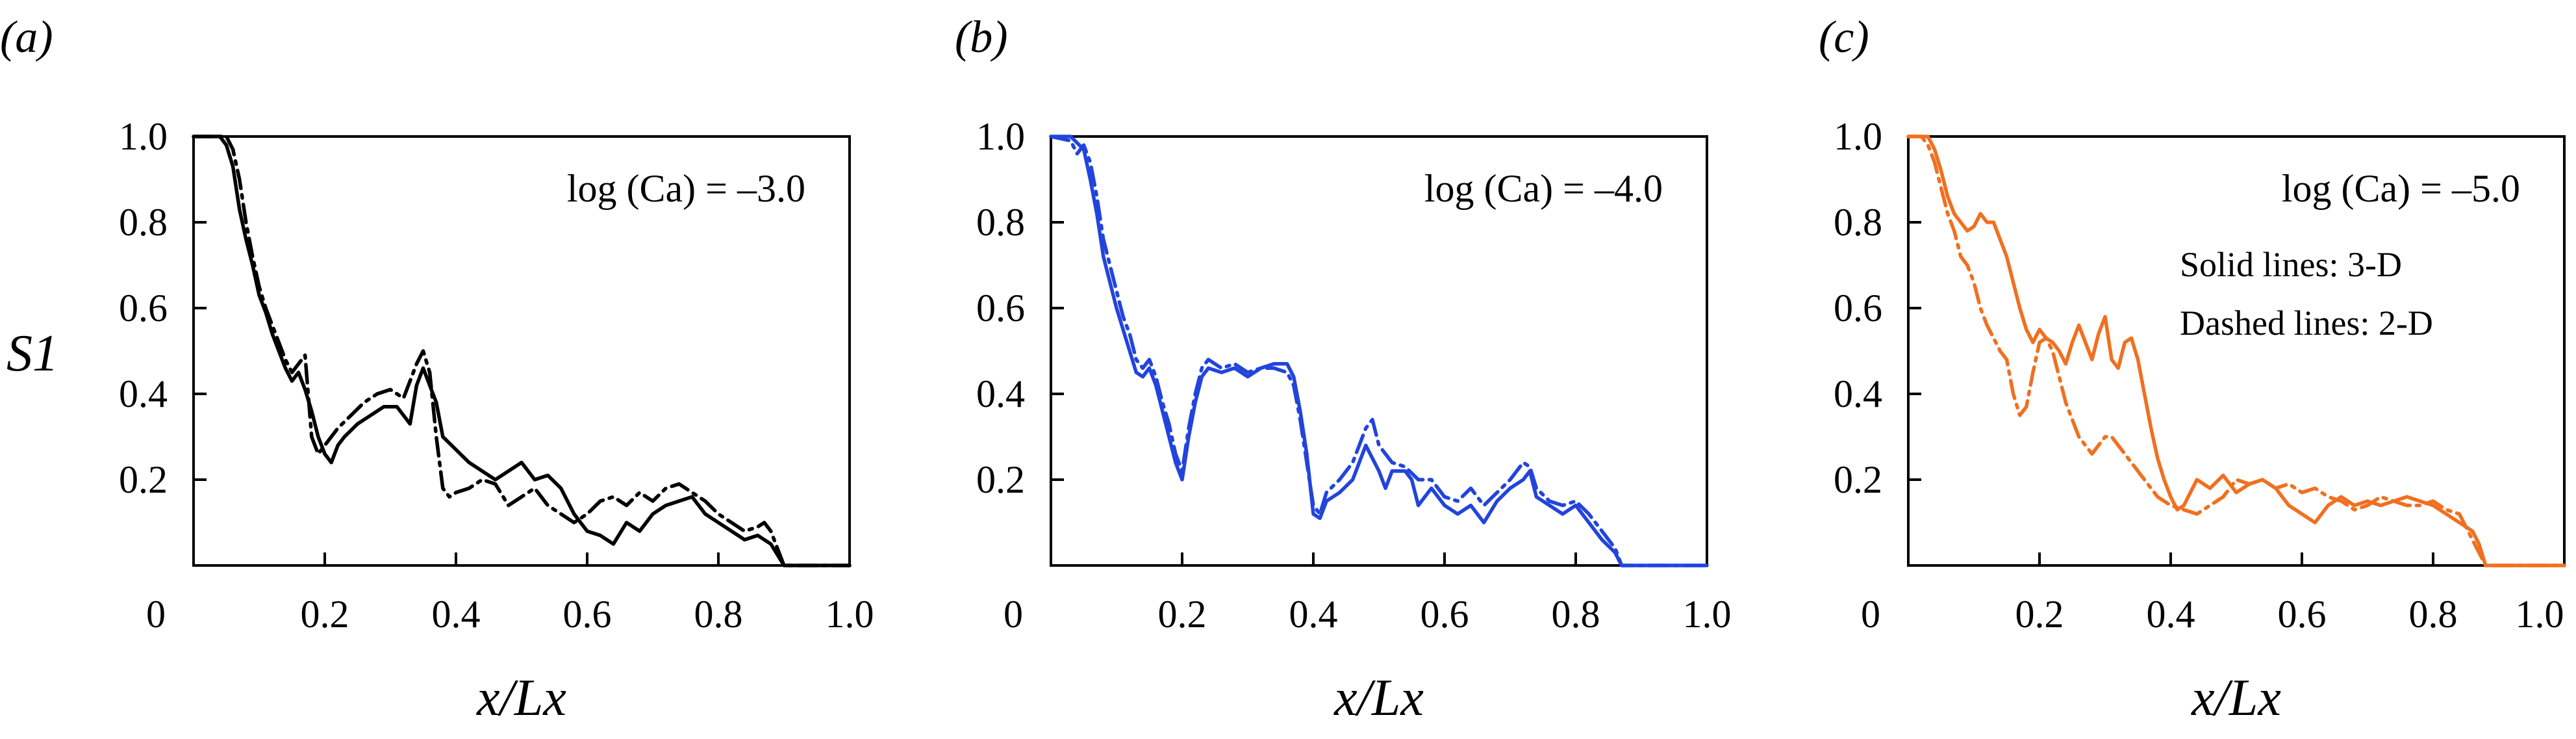 This screenshot has height=739, width=2576. What do you see at coordinates (143, 136) in the screenshot?
I see `panel-a-y-tick-label: 1.0` at bounding box center [143, 136].